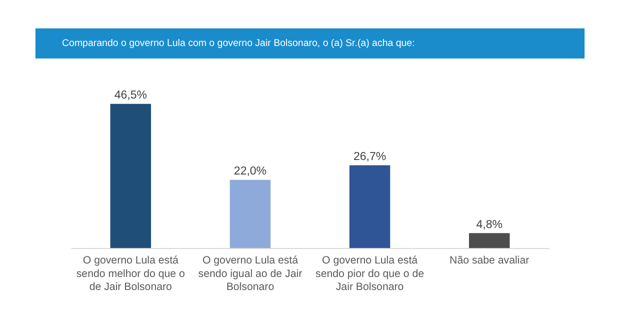  Describe the element at coordinates (370, 274) in the screenshot. I see `x-tick-label: O governo Lula está sendo pior do que o de Jair Bolsonaro` at that location.